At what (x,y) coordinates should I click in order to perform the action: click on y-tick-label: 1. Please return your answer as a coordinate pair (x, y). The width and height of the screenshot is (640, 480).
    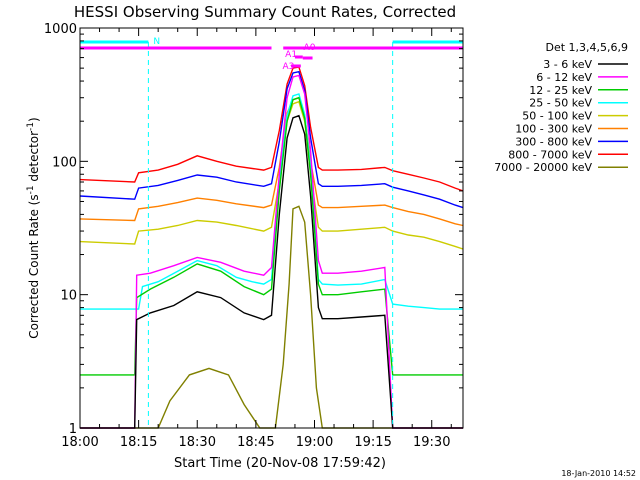
    Looking at the image, I should click on (73, 429).